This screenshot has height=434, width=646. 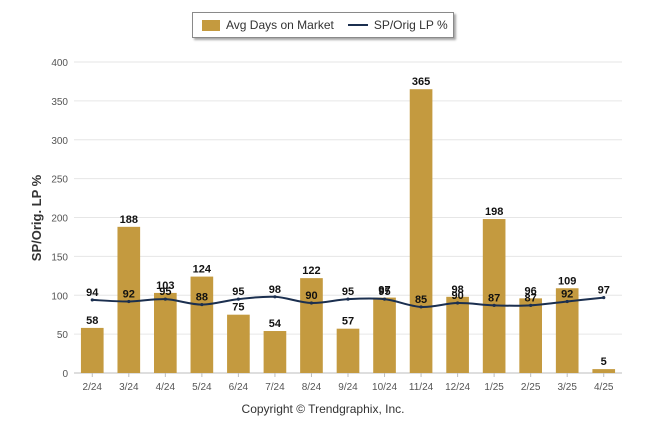 What do you see at coordinates (275, 324) in the screenshot?
I see `bar-value-label: 54` at bounding box center [275, 324].